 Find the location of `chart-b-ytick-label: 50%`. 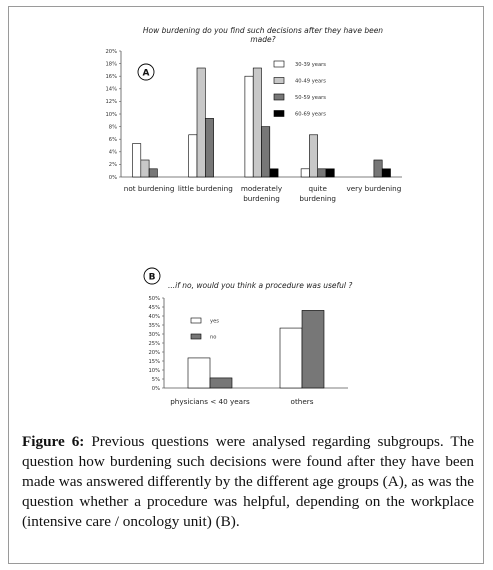

chart-b-ytick-label: 50% is located at coordinates (154, 299).